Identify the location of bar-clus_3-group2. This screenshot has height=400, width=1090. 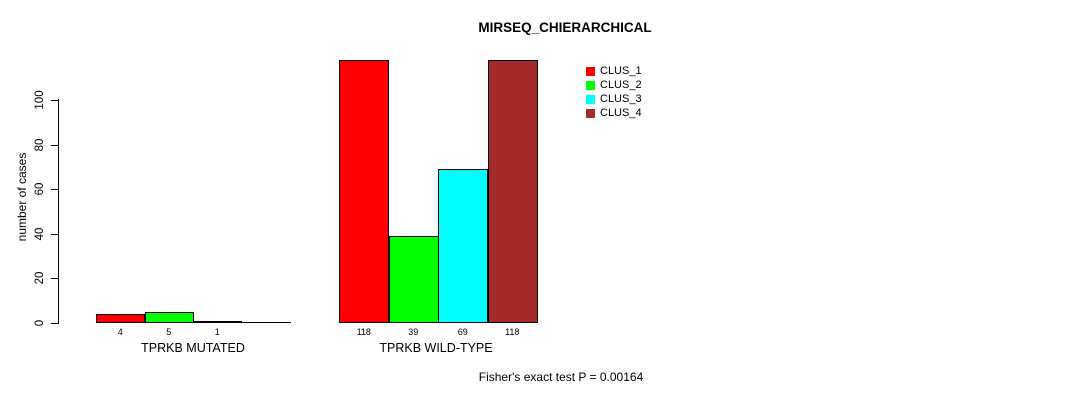
(463, 246).